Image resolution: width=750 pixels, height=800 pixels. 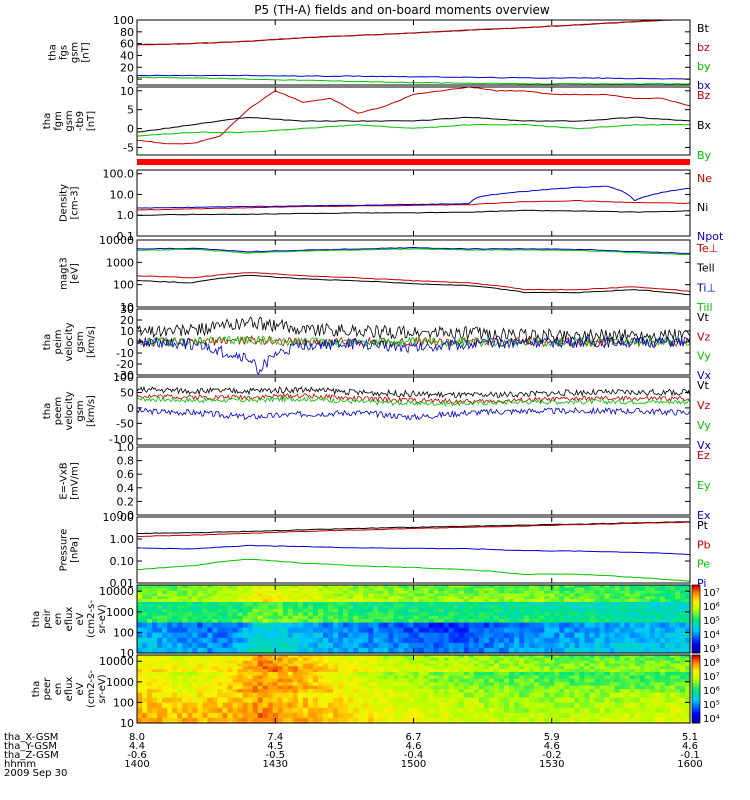 What do you see at coordinates (35, 773) in the screenshot?
I see `date-label: 2009 Sep 30` at bounding box center [35, 773].